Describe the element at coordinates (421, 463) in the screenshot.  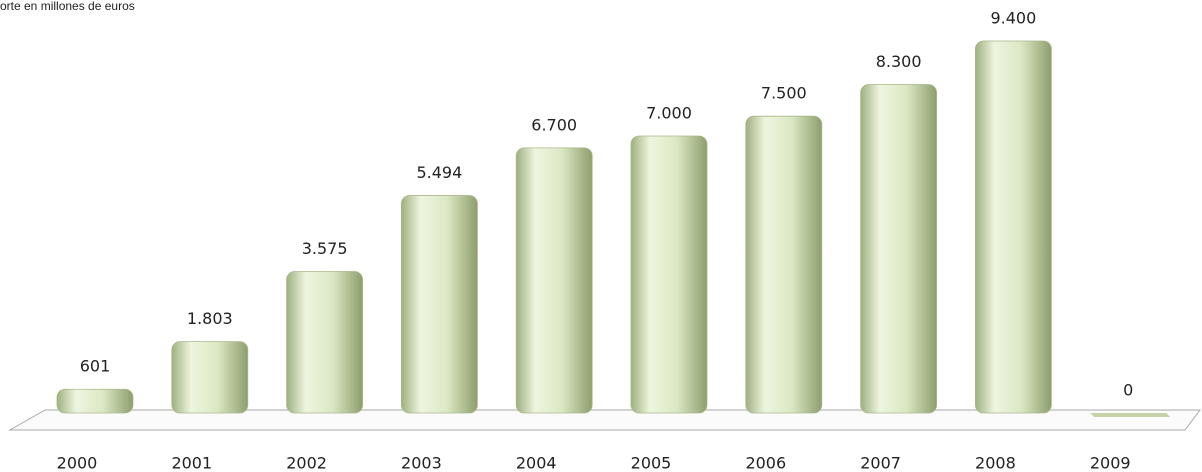
I see `x-tick-label: 2003` at that location.